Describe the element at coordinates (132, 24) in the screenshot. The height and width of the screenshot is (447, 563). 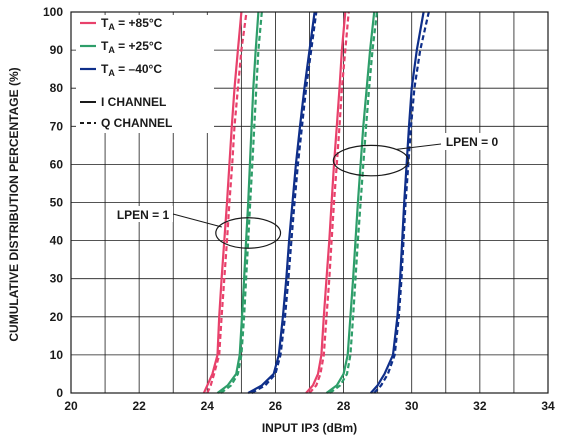
I see `legend-label: TA = +85°C` at that location.